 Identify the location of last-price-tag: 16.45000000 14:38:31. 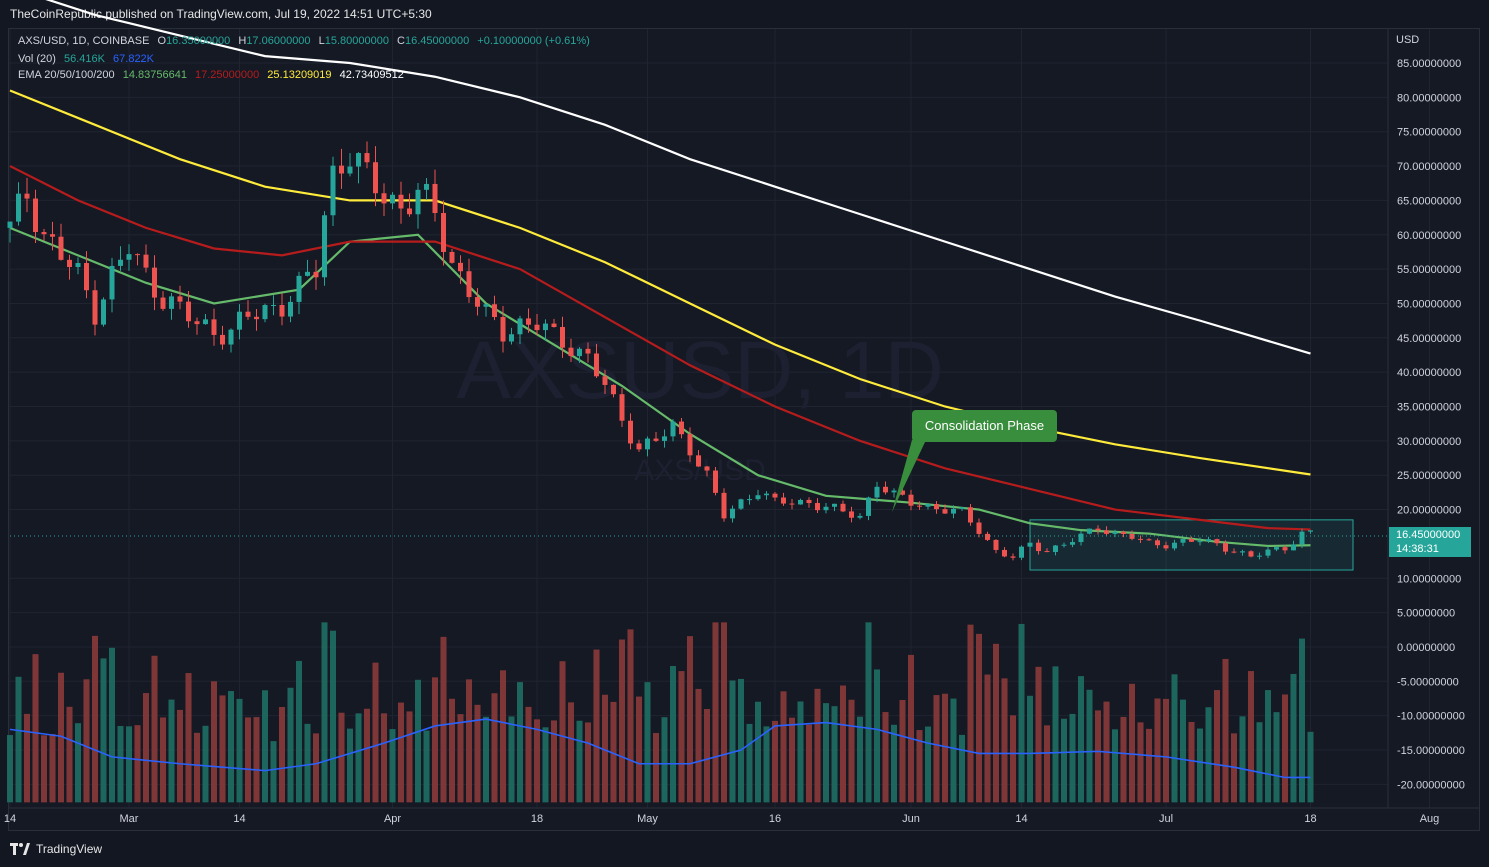
(1430, 542).